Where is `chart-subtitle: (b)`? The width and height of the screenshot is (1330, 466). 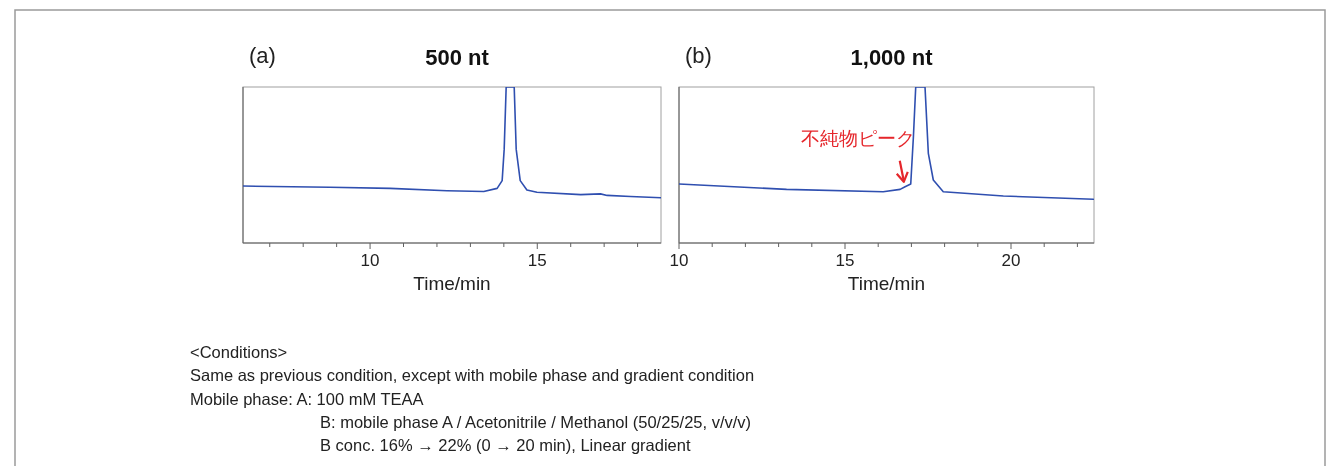 chart-subtitle: (b) is located at coordinates (698, 55).